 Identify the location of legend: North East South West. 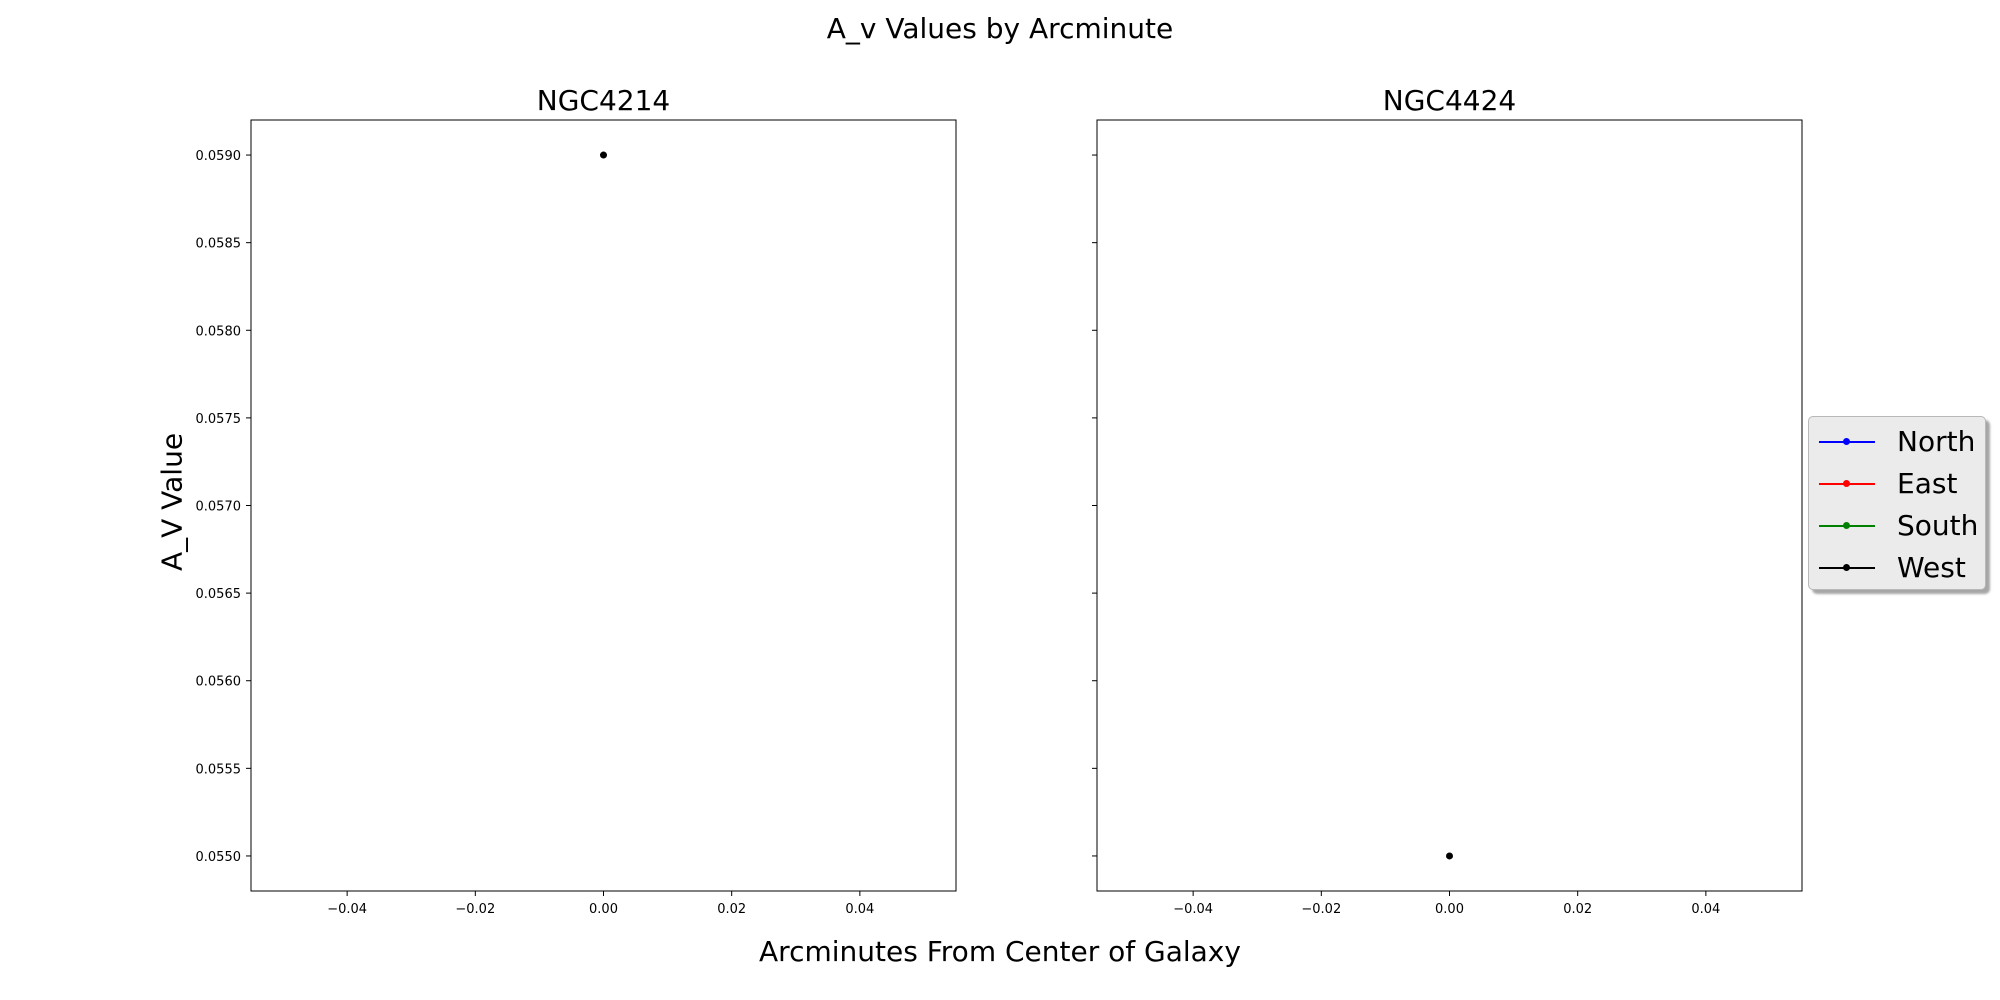
(1897, 503).